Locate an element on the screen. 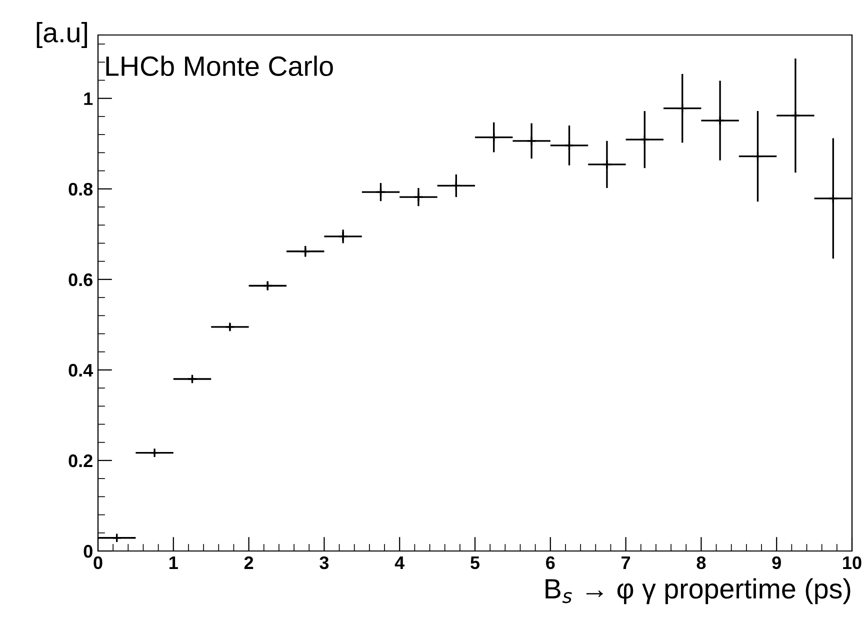  x-axis-title: B$_{s}$ → φ γ propertime (ps) is located at coordinates (698, 591).